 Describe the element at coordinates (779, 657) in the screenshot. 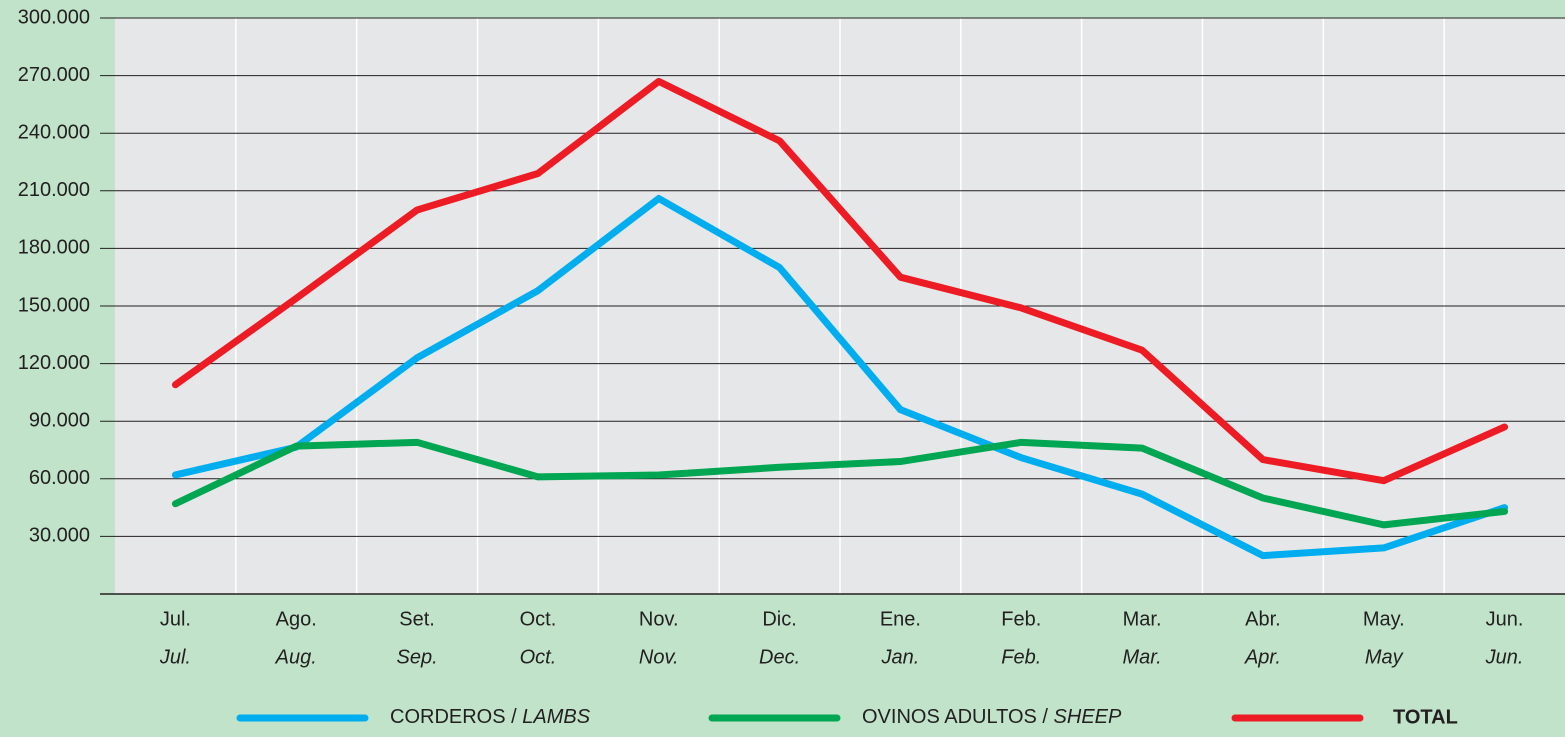

I see `x-tick-label-en: Dec.` at that location.